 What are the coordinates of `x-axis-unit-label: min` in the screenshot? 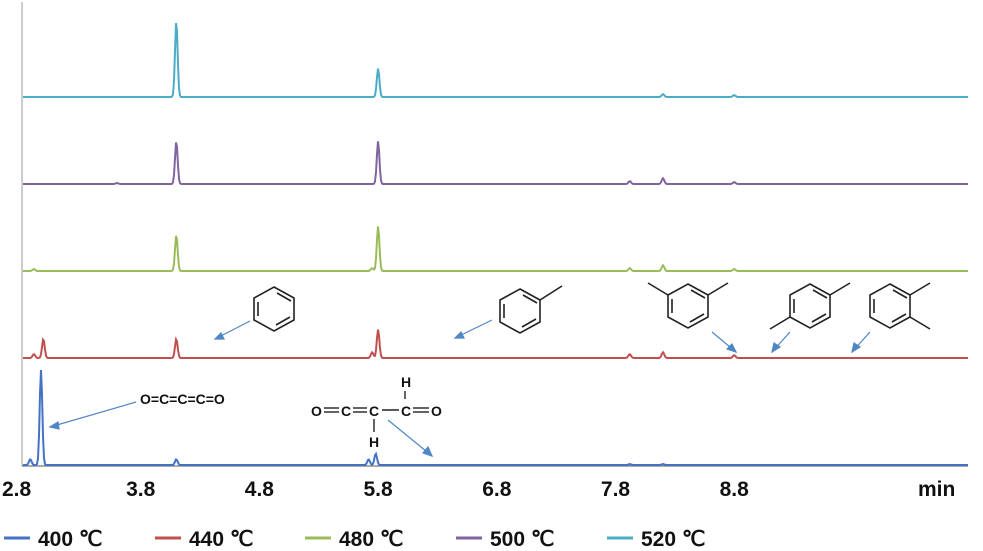 It's located at (936, 489).